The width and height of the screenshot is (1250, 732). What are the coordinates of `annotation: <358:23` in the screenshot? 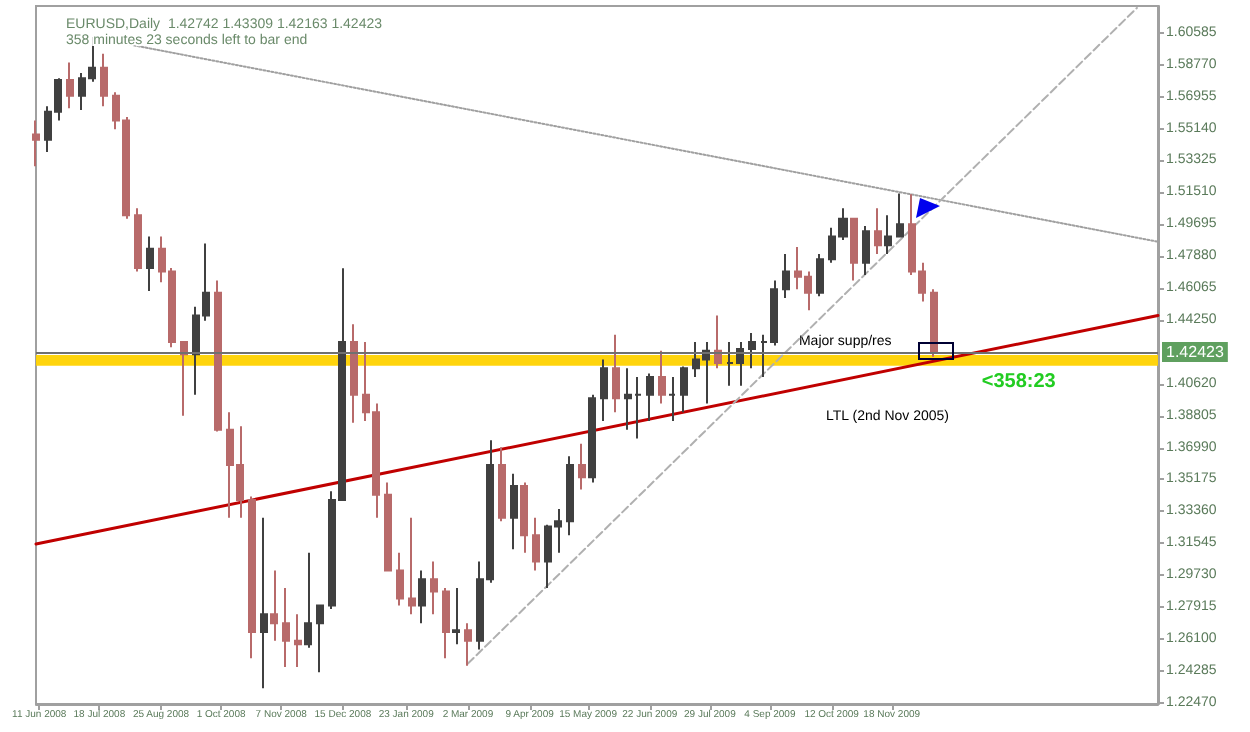 It's located at (1019, 382).